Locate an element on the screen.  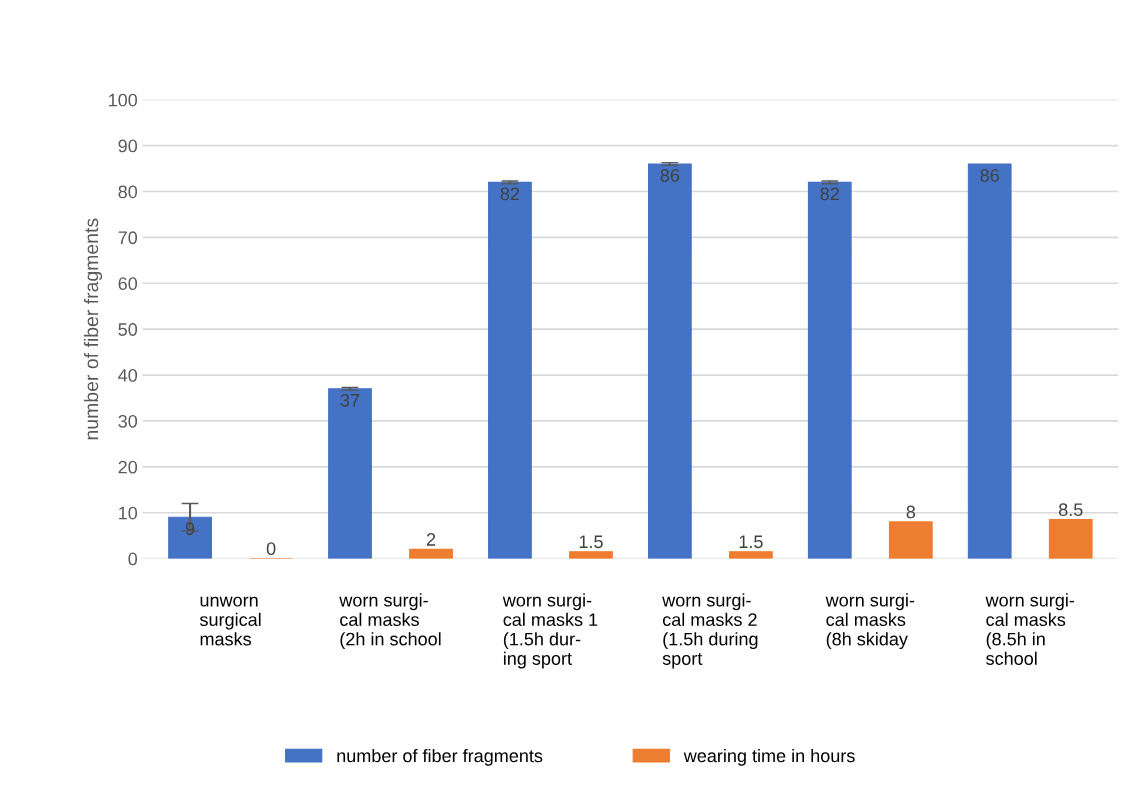
y-tick-label: 60 is located at coordinates (128, 284).